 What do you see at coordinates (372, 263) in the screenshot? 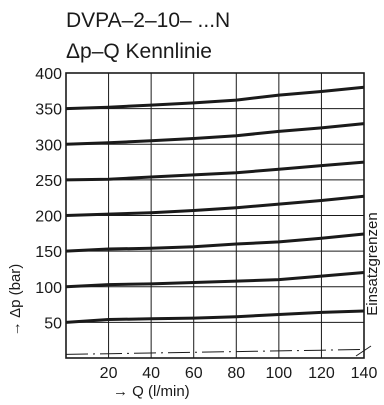
I see `limit-line-label: Einsatzgrenzen` at bounding box center [372, 263].